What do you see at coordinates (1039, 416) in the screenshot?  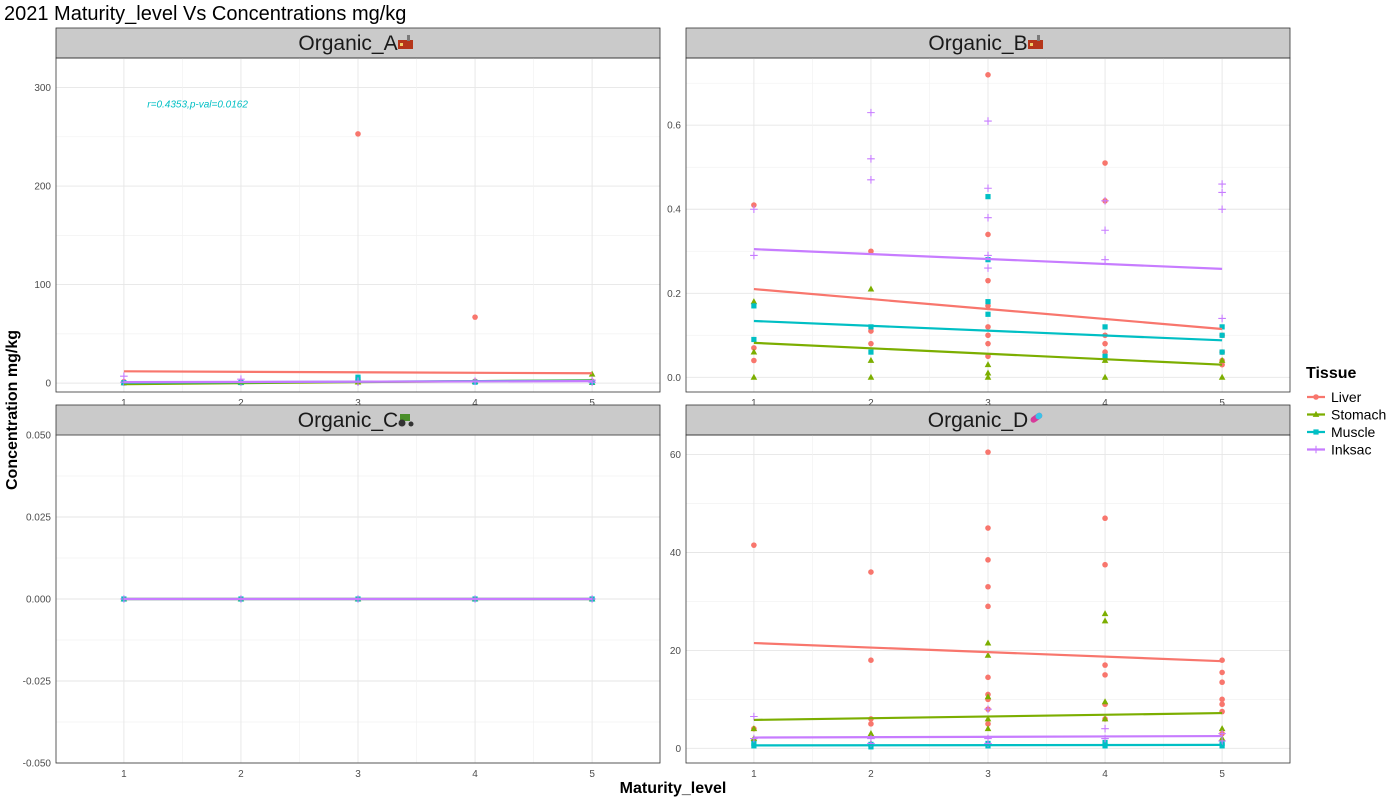 I see `pill-right` at bounding box center [1039, 416].